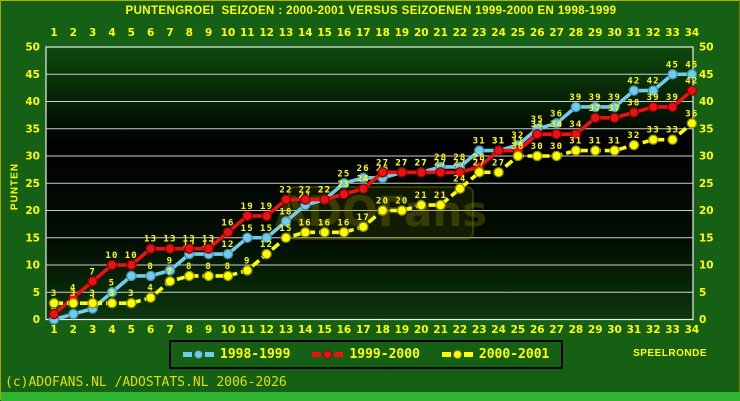  I want to click on svg-text: 50, so click(706, 48).